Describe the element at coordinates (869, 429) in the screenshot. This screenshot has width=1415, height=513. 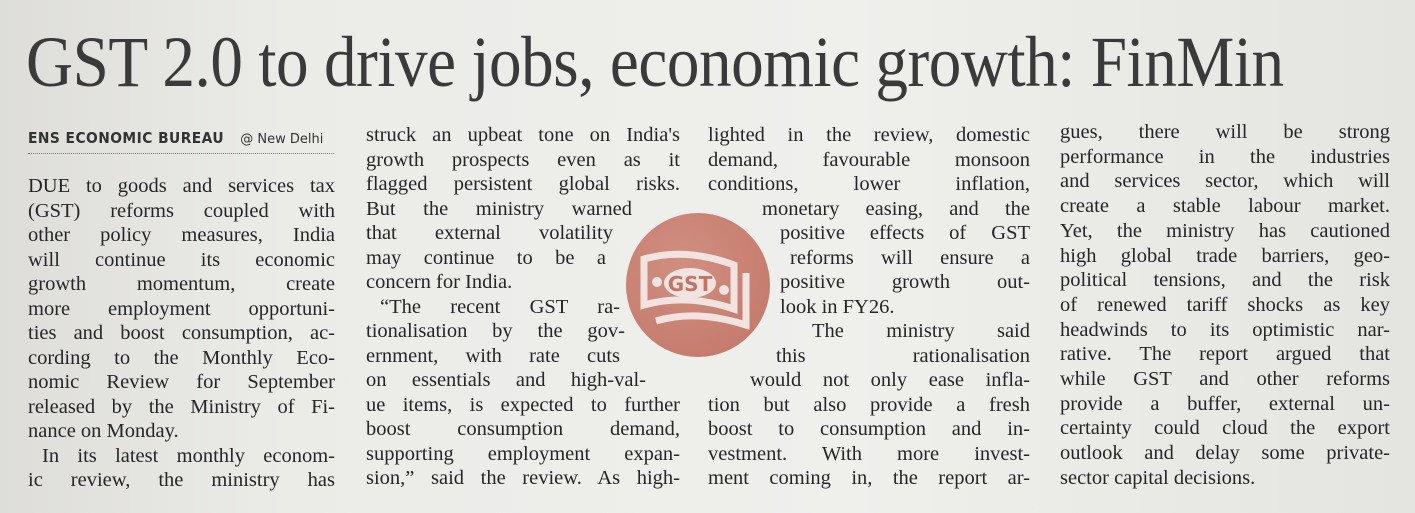
I see `article-line: boost to consumption and in-` at that location.